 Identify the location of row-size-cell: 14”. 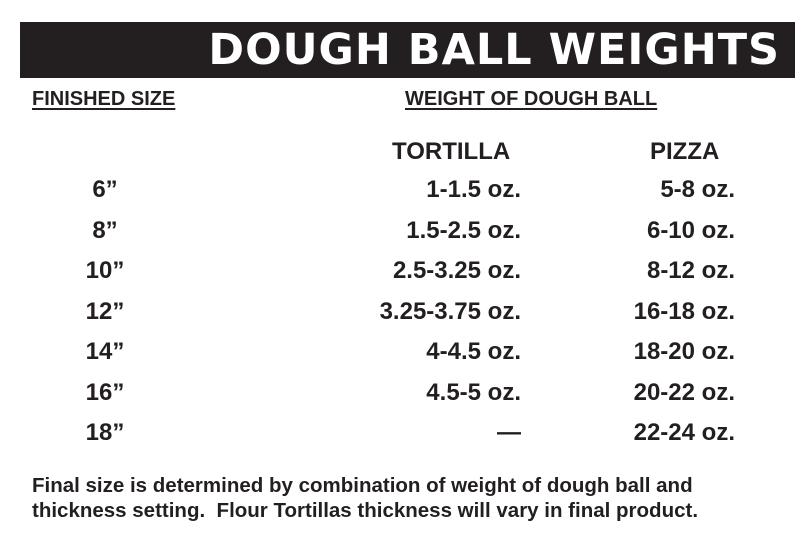
(105, 351).